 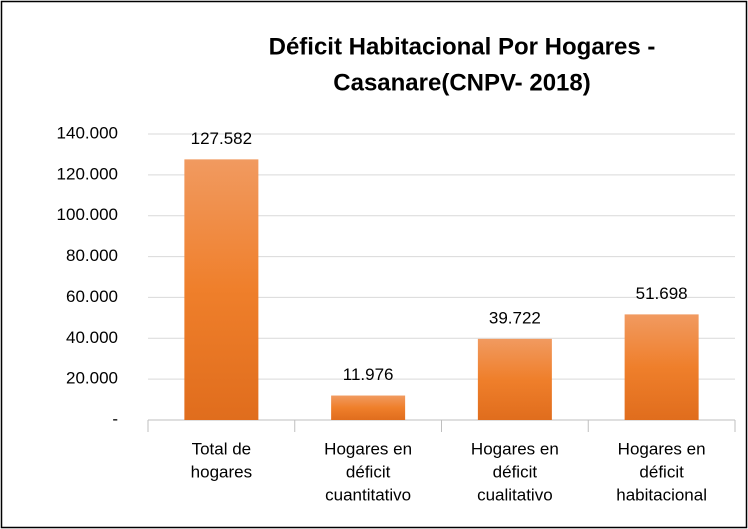 I want to click on y-tick-label: 60.000, so click(x=92, y=296).